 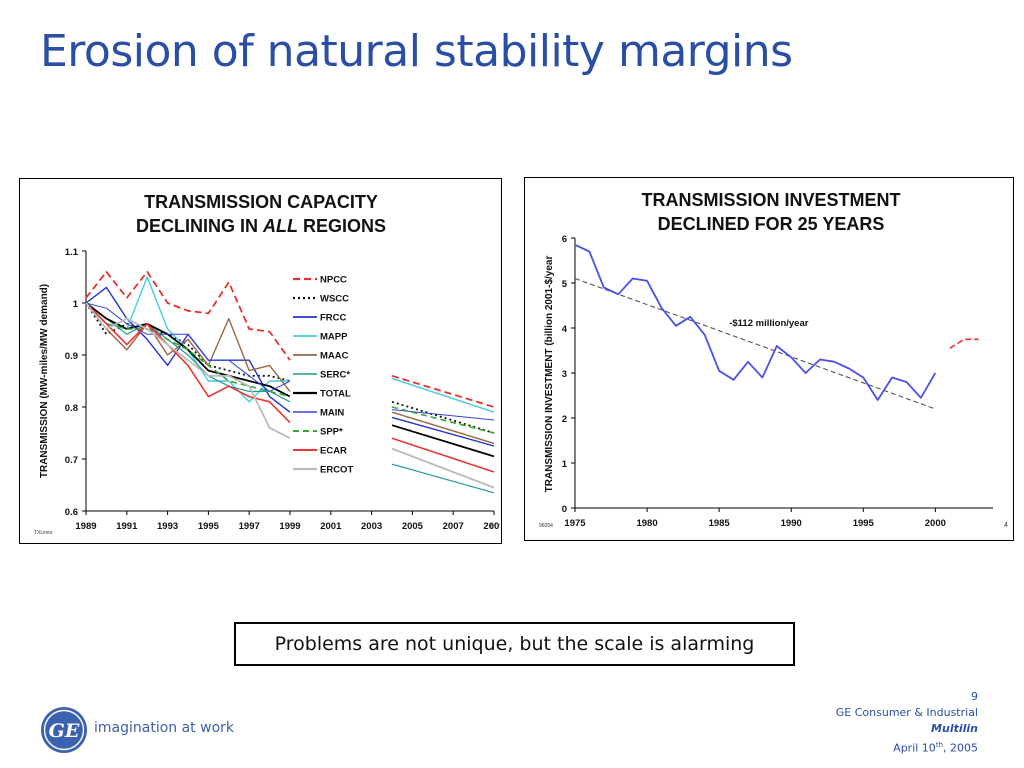 What do you see at coordinates (453, 526) in the screenshot?
I see `x-tick-label: 2007` at bounding box center [453, 526].